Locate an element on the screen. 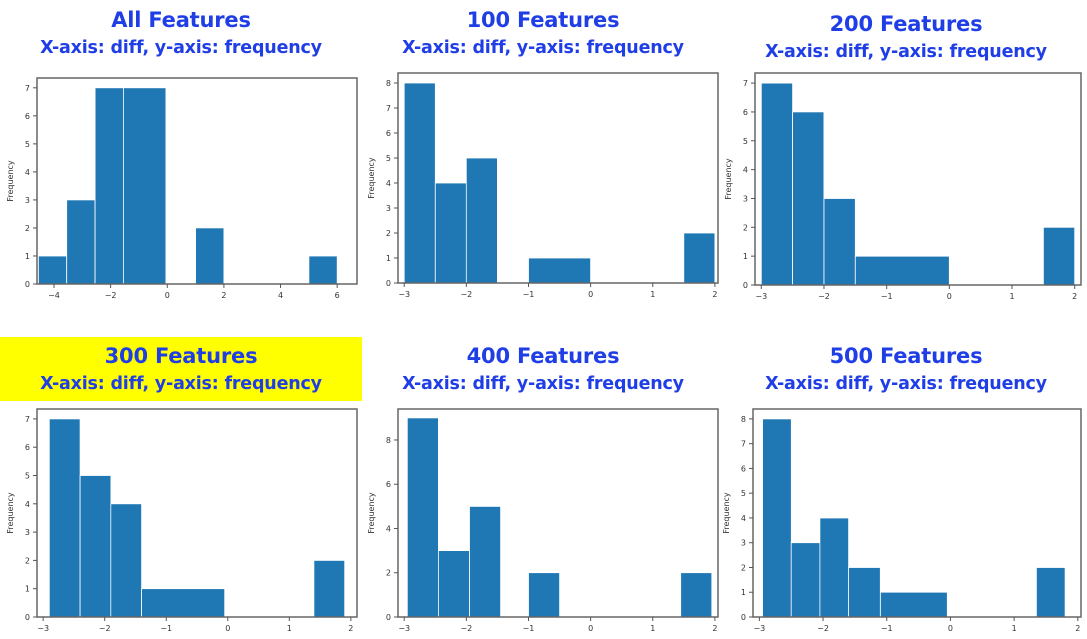  x-tick-label: 4 is located at coordinates (280, 295).